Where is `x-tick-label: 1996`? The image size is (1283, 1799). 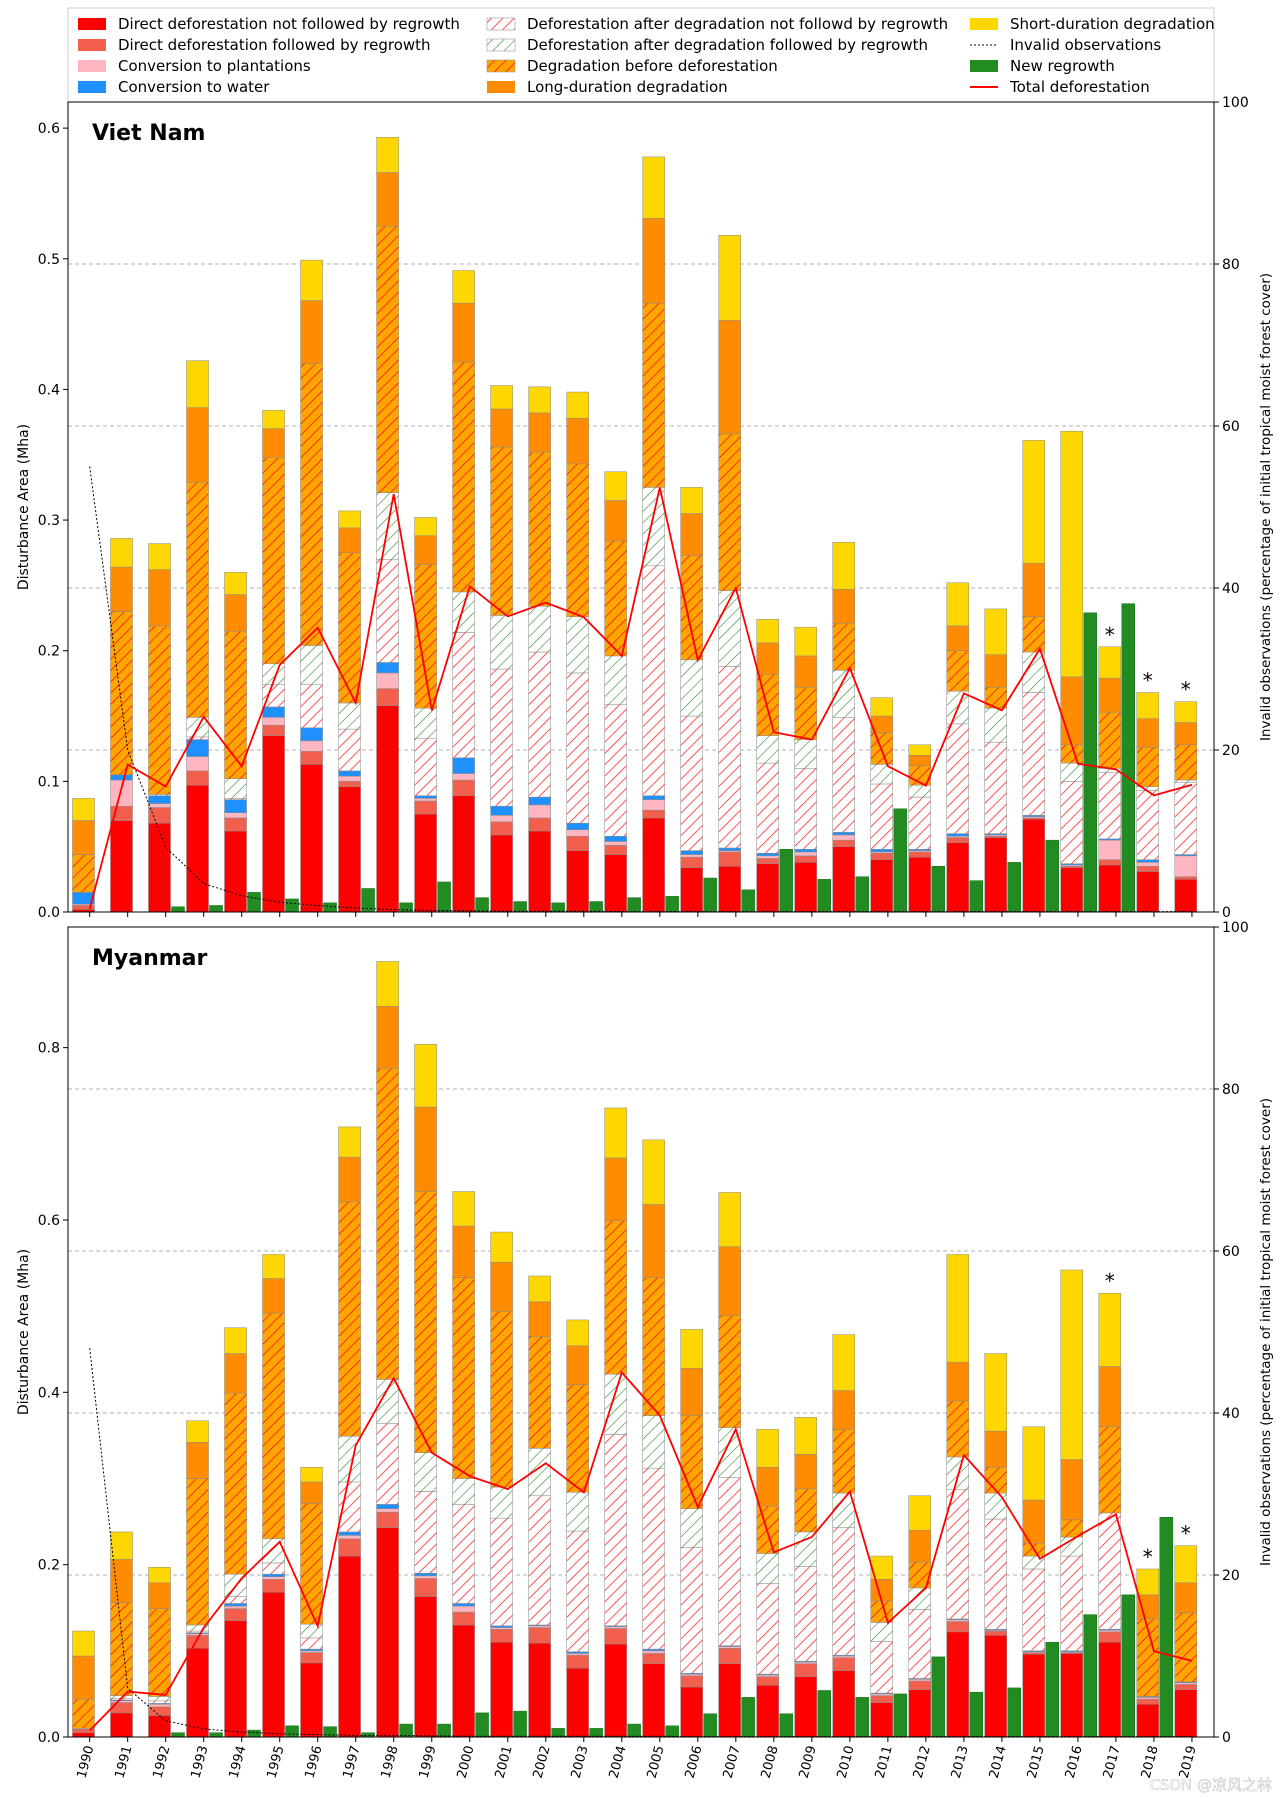 x-tick-label: 1996 is located at coordinates (314, 1762).